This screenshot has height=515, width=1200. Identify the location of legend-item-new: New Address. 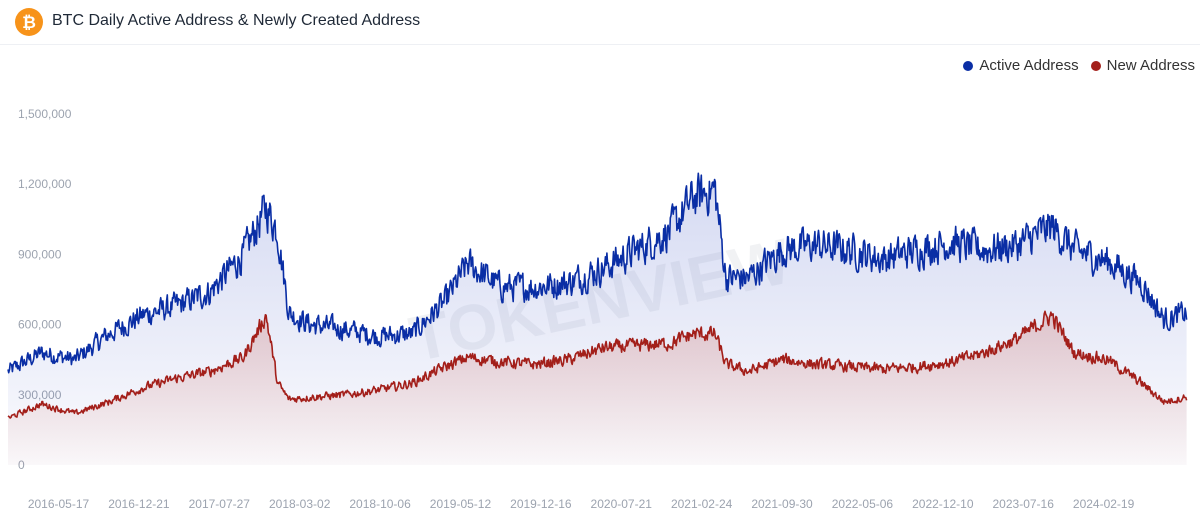
(1142, 65).